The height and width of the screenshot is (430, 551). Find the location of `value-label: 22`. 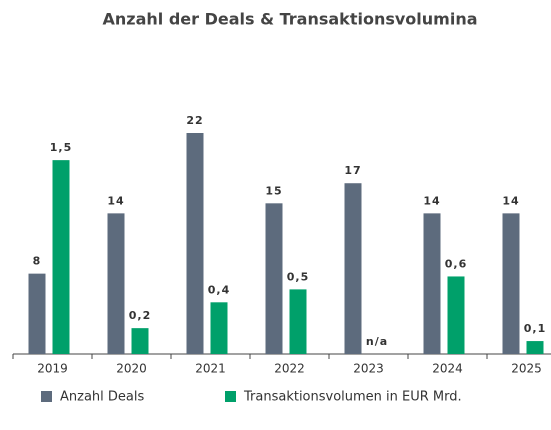

value-label: 22 is located at coordinates (194, 120).